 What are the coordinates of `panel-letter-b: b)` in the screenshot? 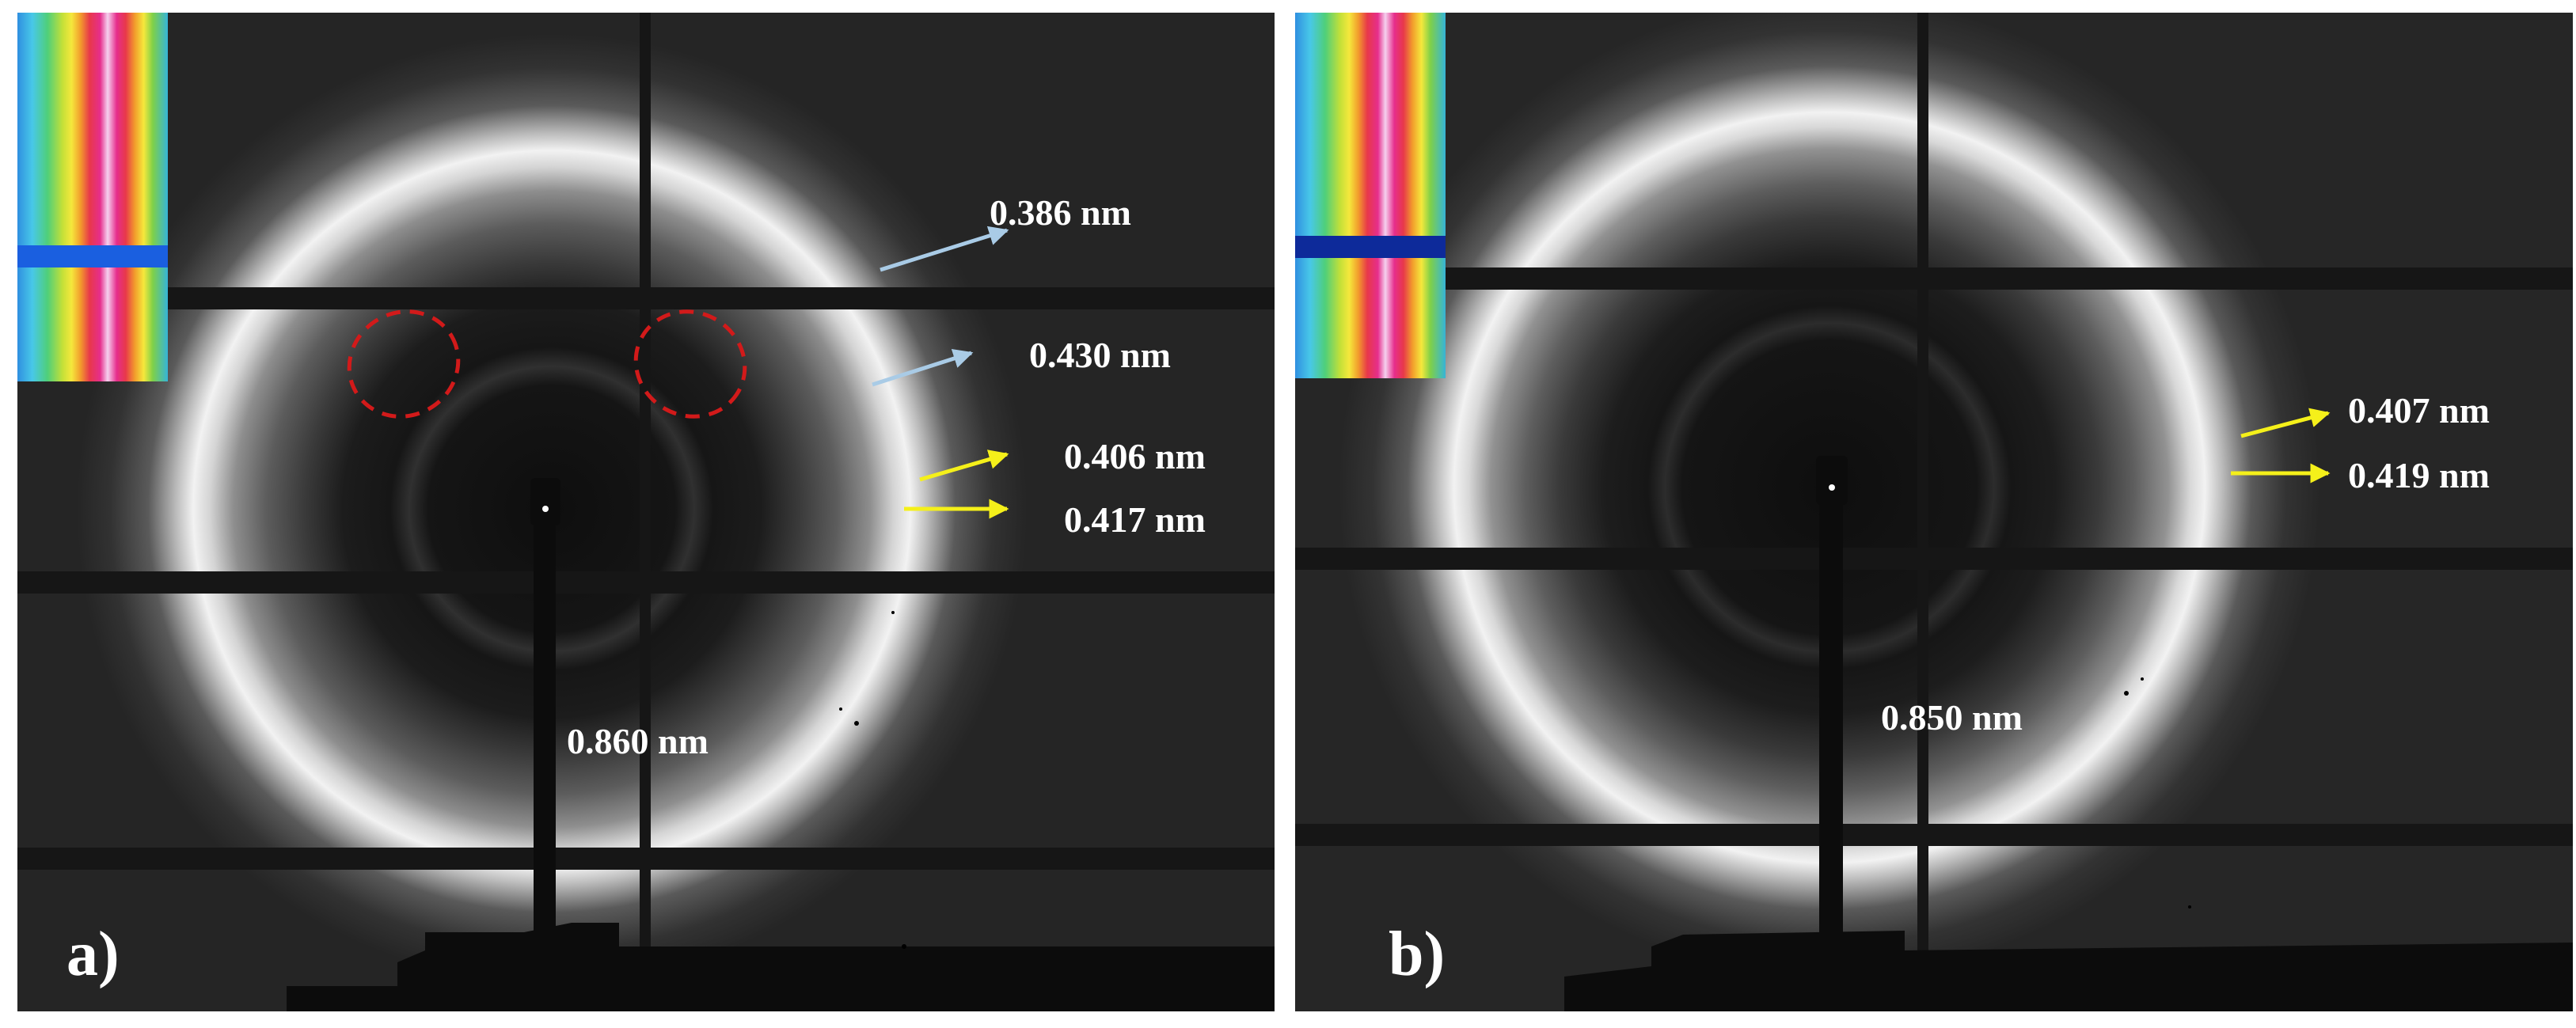 It's located at (1417, 954).